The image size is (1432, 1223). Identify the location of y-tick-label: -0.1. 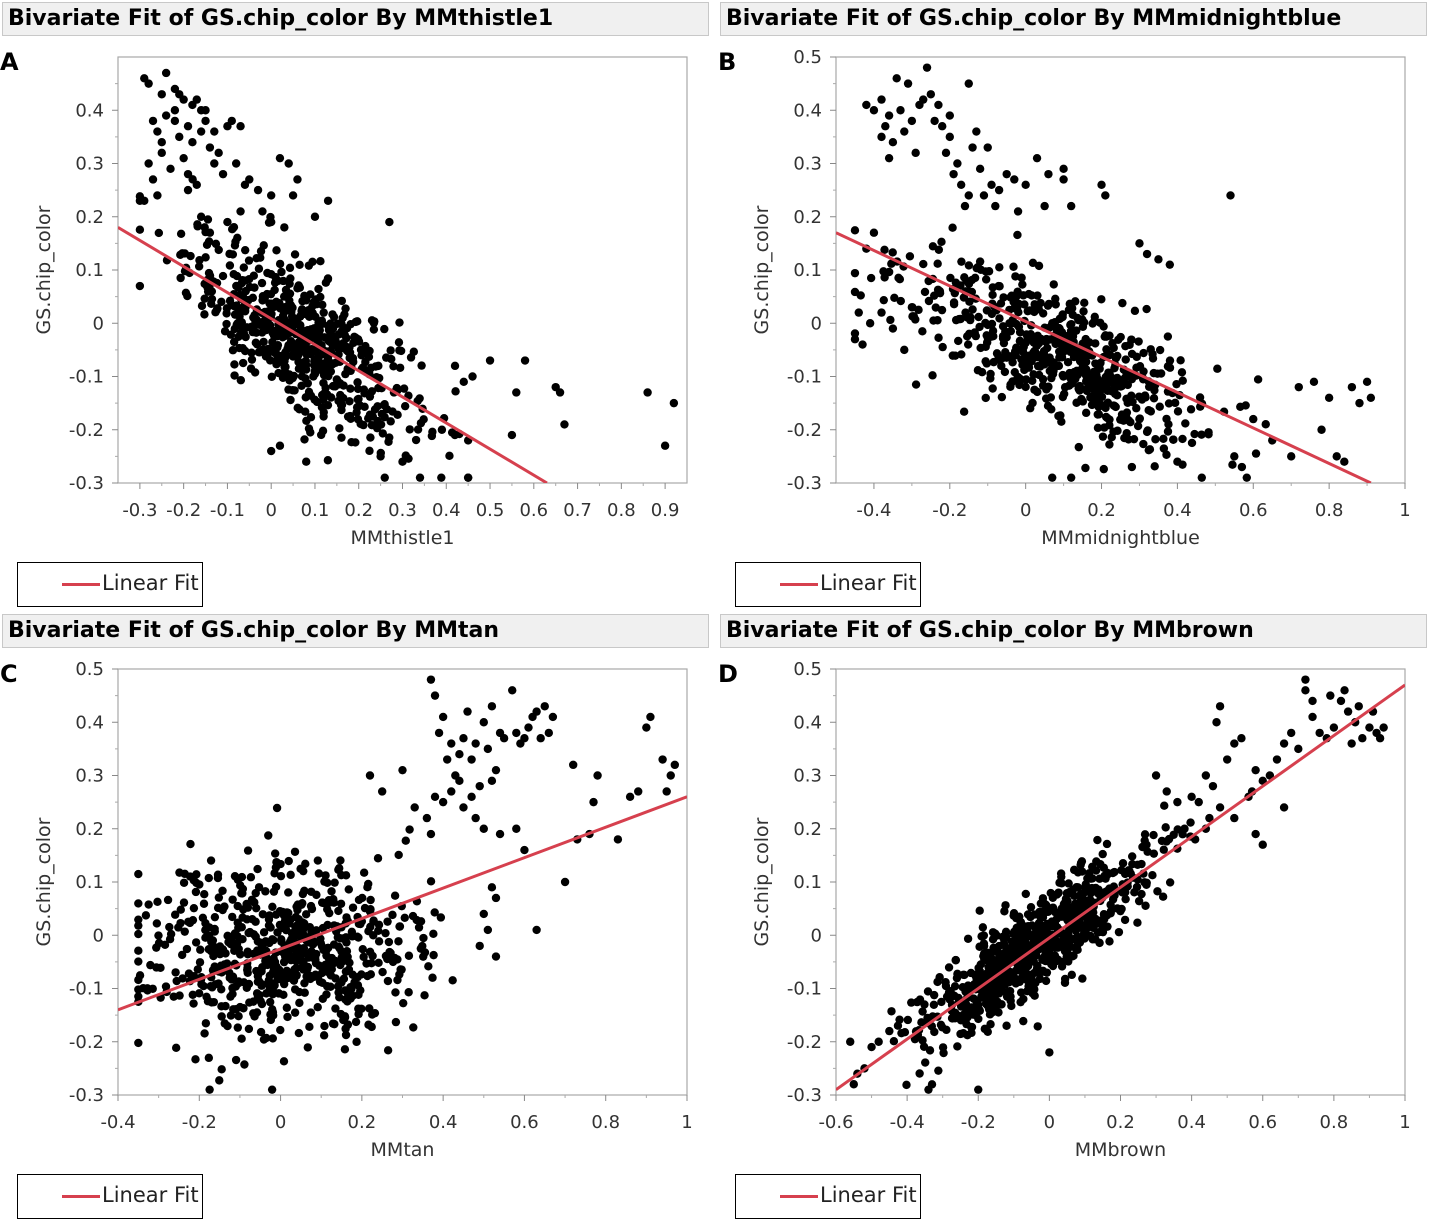
(804, 377).